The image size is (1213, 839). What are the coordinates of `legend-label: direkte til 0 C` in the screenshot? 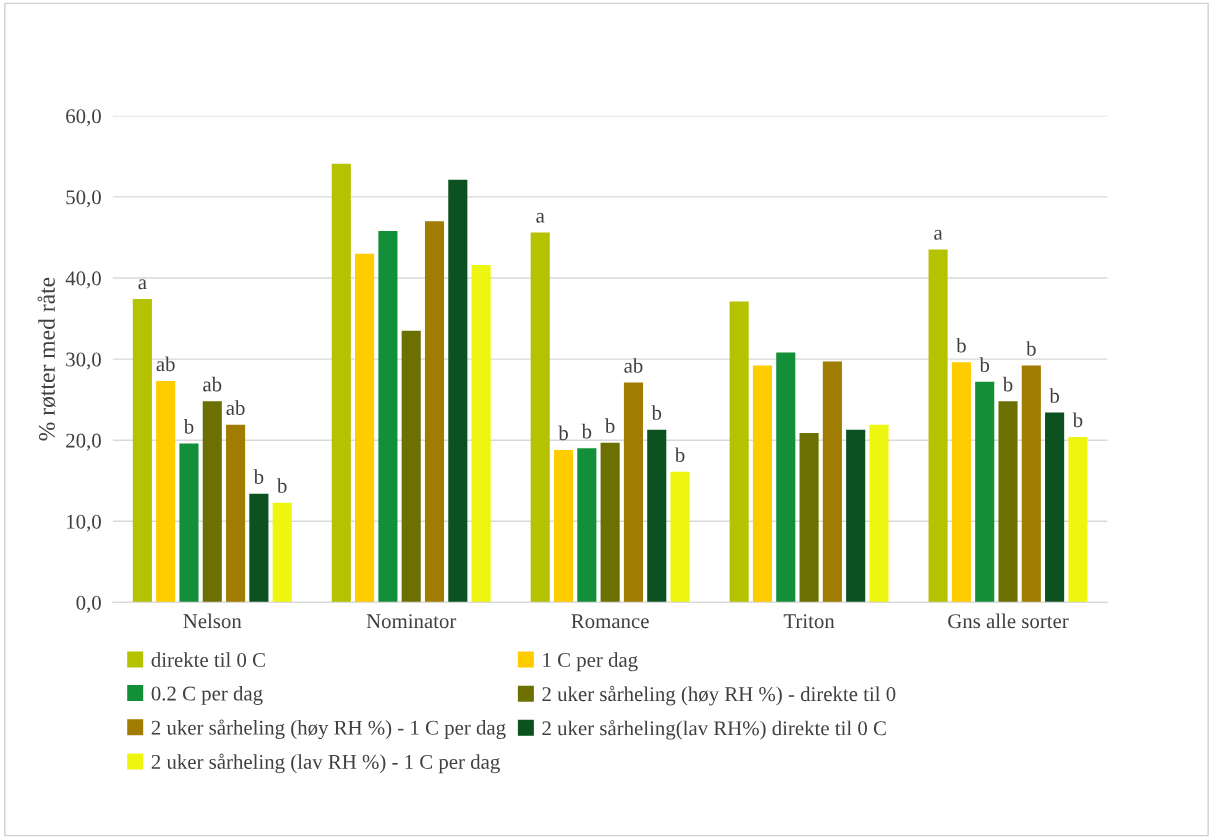 It's located at (208, 659).